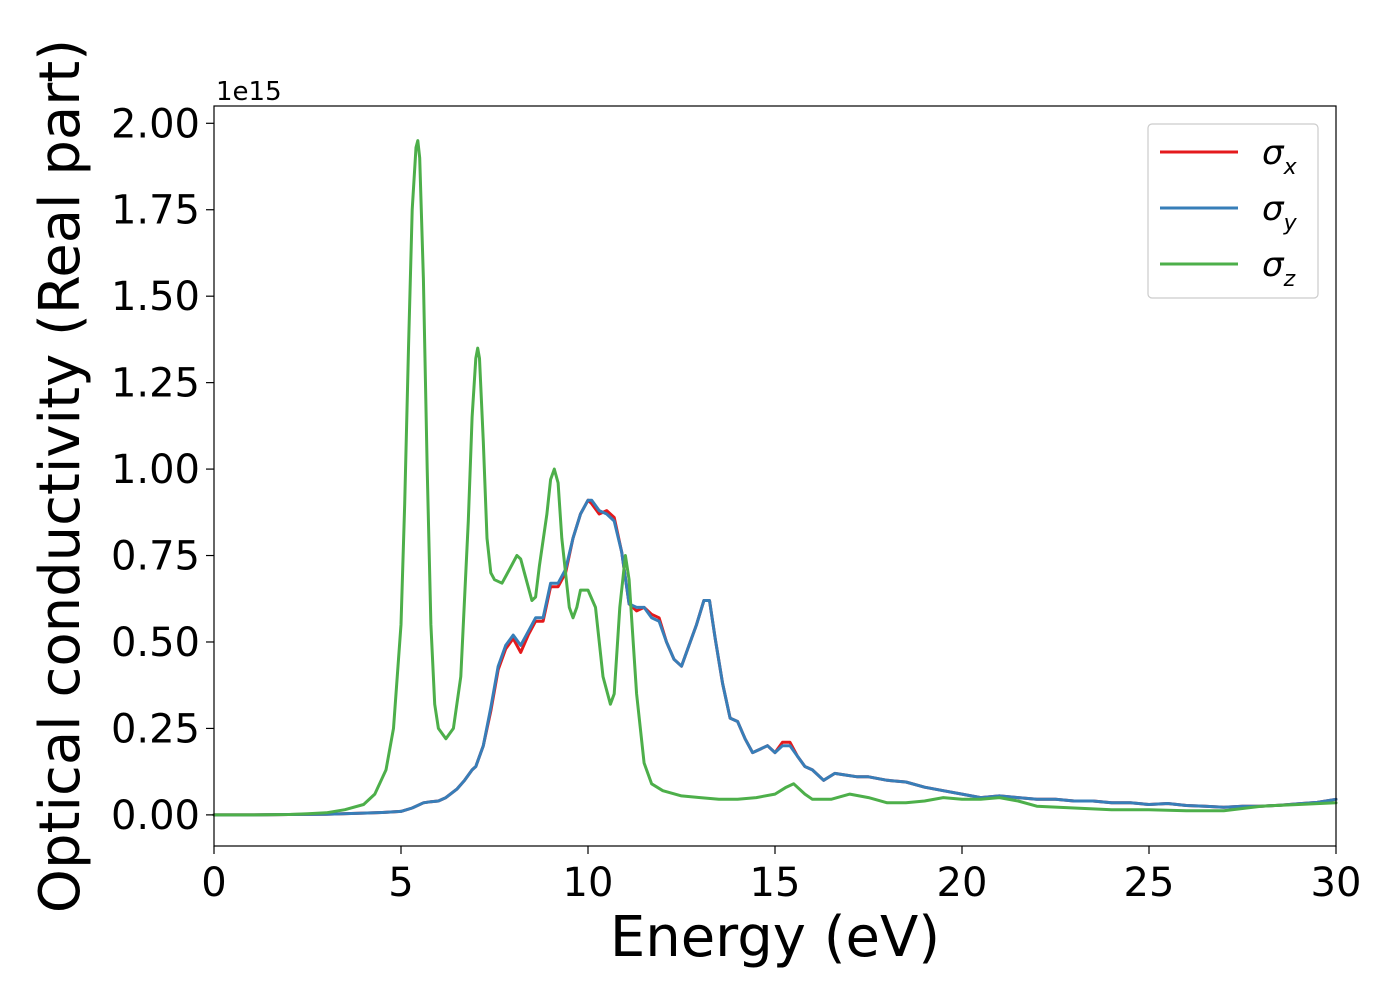  I want to click on y-axis: 0.00 0.25 0.50 0.75 1.00 1.25 1.50 1.75 2.00, so click(162, 470).